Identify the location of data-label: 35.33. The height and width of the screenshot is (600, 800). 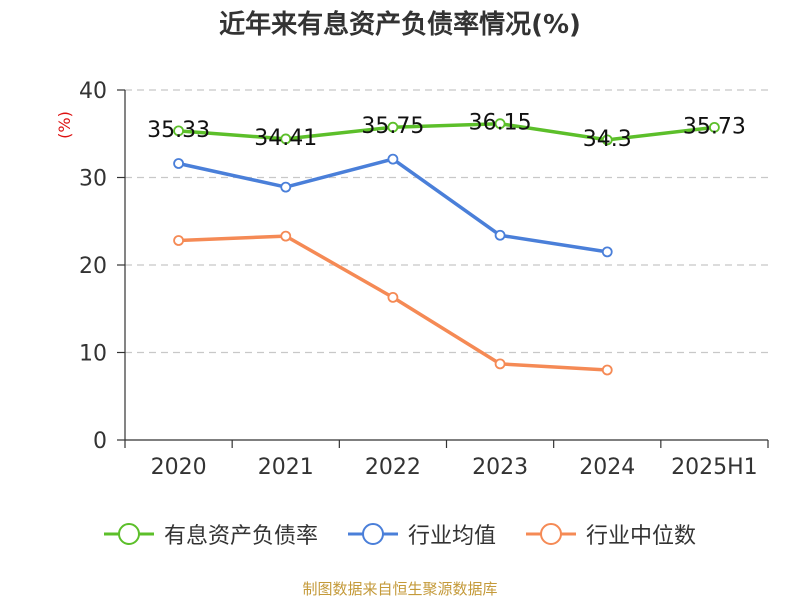
(178, 130).